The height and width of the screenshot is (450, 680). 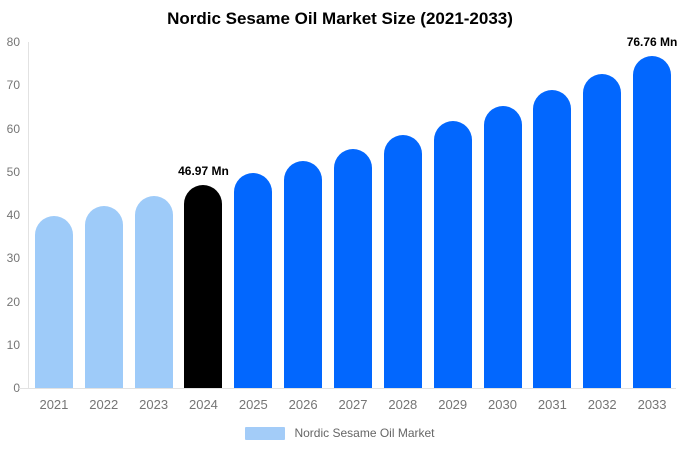 I want to click on bar-2031, so click(x=552, y=239).